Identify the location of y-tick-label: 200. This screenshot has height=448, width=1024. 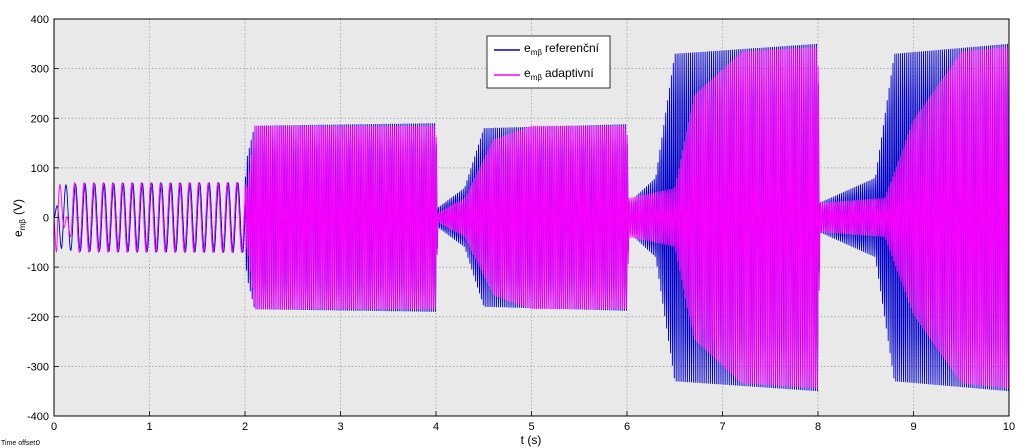
(40, 119).